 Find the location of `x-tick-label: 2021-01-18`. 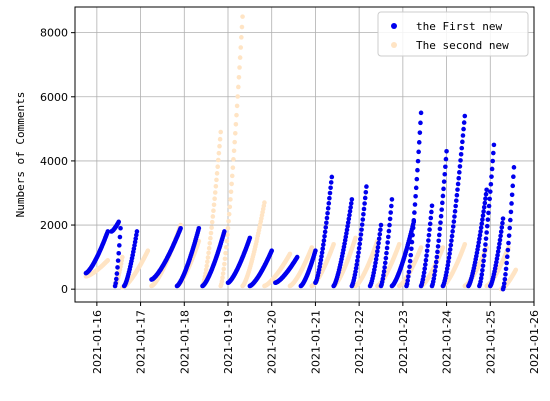

x-tick-label: 2021-01-18 is located at coordinates (184, 342).